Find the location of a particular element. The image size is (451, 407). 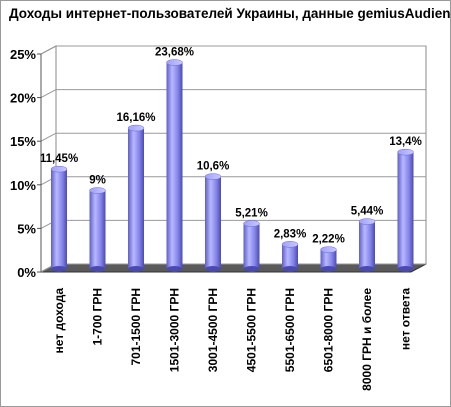

x-tick-label: 701-1500 ГРН is located at coordinates (136, 327).